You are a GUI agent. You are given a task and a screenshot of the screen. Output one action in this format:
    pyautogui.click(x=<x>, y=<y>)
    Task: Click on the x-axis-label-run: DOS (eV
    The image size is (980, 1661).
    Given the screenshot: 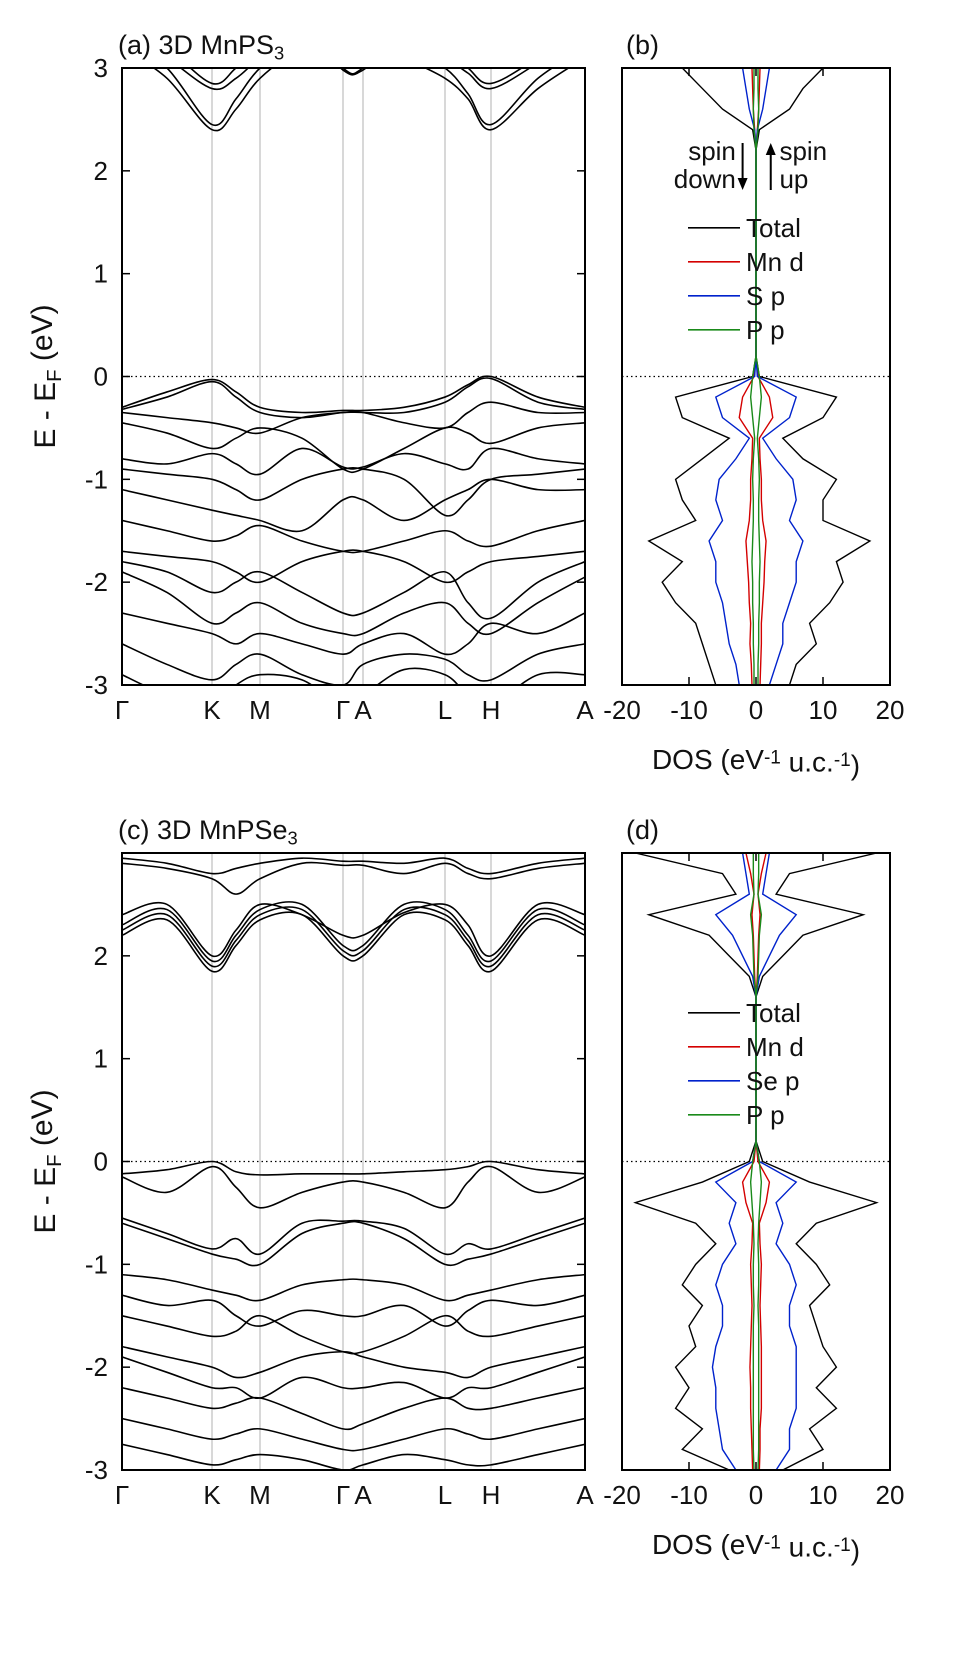 What is the action you would take?
    pyautogui.click(x=708, y=1544)
    